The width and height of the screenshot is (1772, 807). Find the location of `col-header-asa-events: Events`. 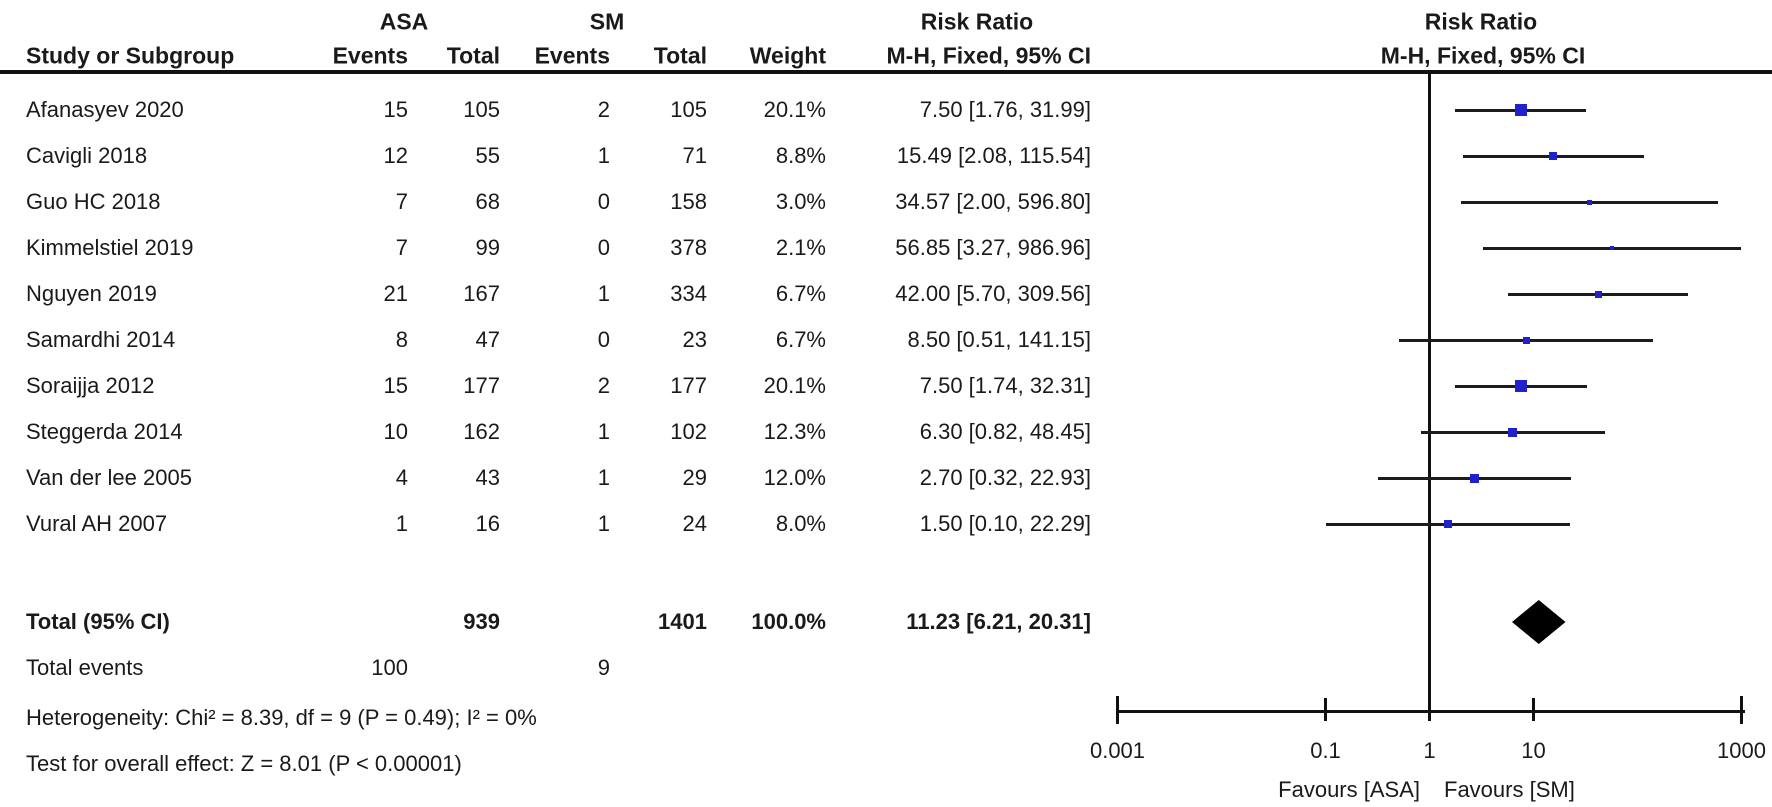

col-header-asa-events: Events is located at coordinates (370, 55).